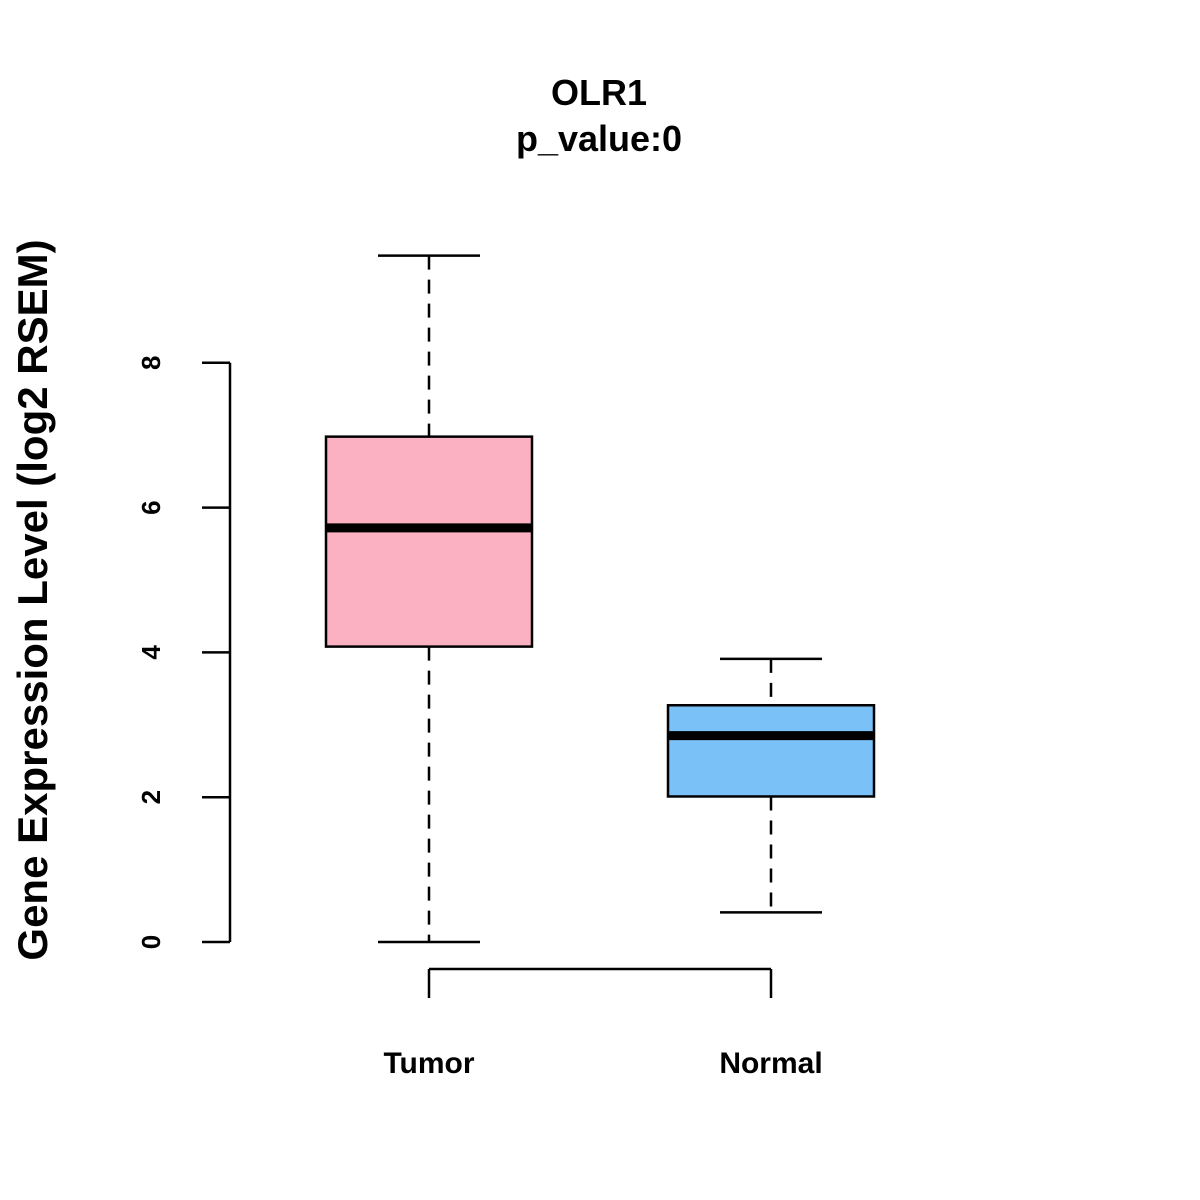 The image size is (1200, 1200). Describe the element at coordinates (599, 138) in the screenshot. I see `chart-subtitle: p_value:0` at that location.